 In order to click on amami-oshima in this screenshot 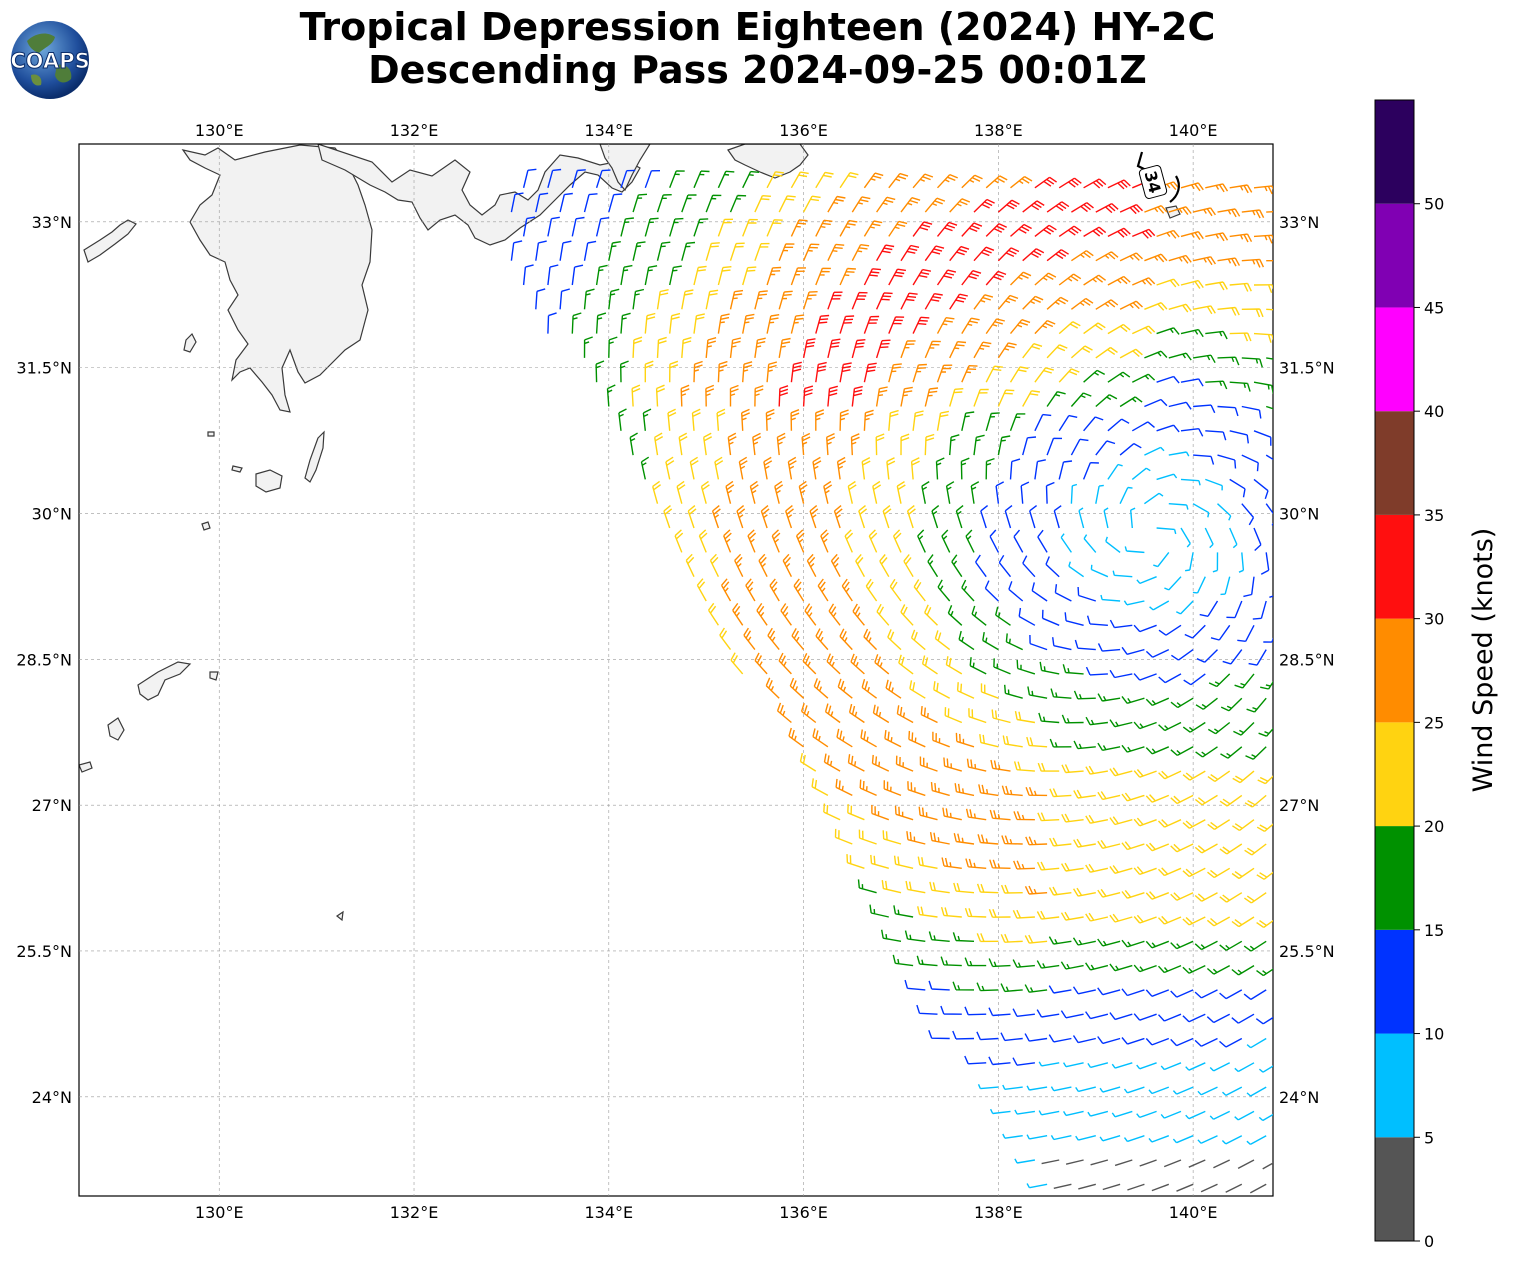, I will do `click(164, 681)`.